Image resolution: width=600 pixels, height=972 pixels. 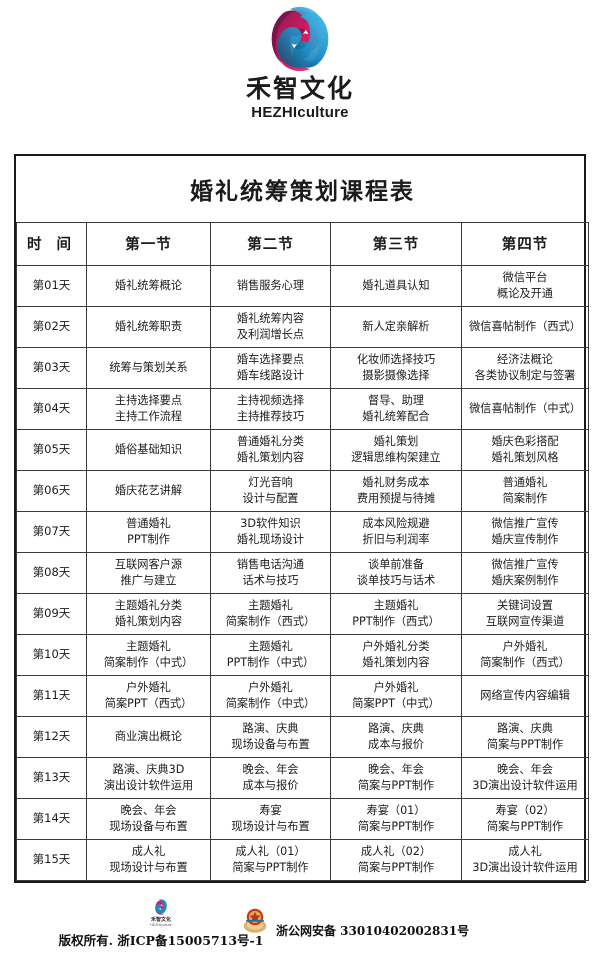 I want to click on table-title-row: 婚礼统筹策划课程表, so click(x=302, y=189).